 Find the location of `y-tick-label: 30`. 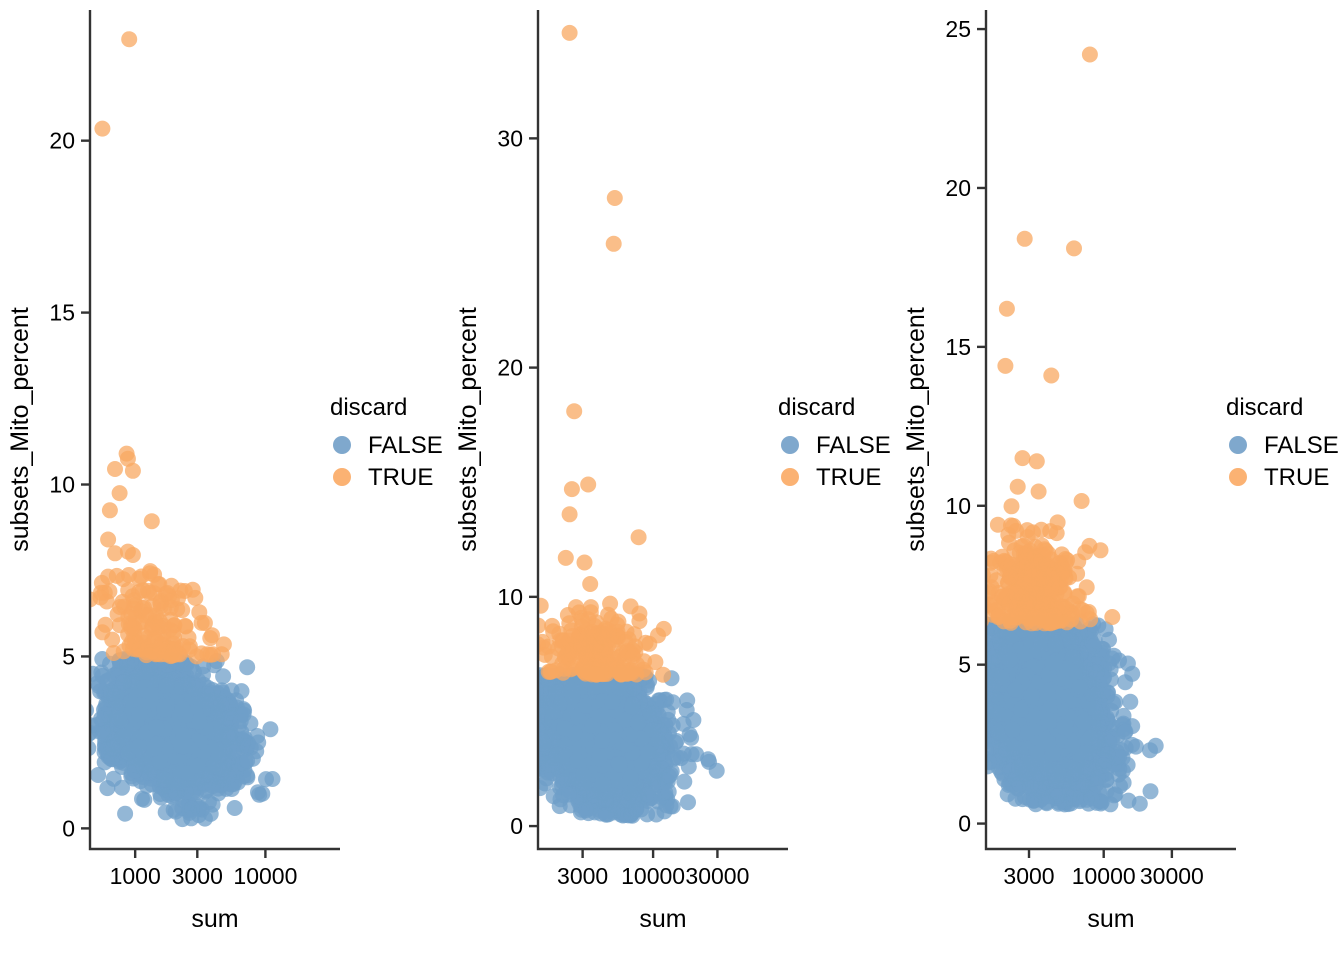

y-tick-label: 30 is located at coordinates (510, 138).